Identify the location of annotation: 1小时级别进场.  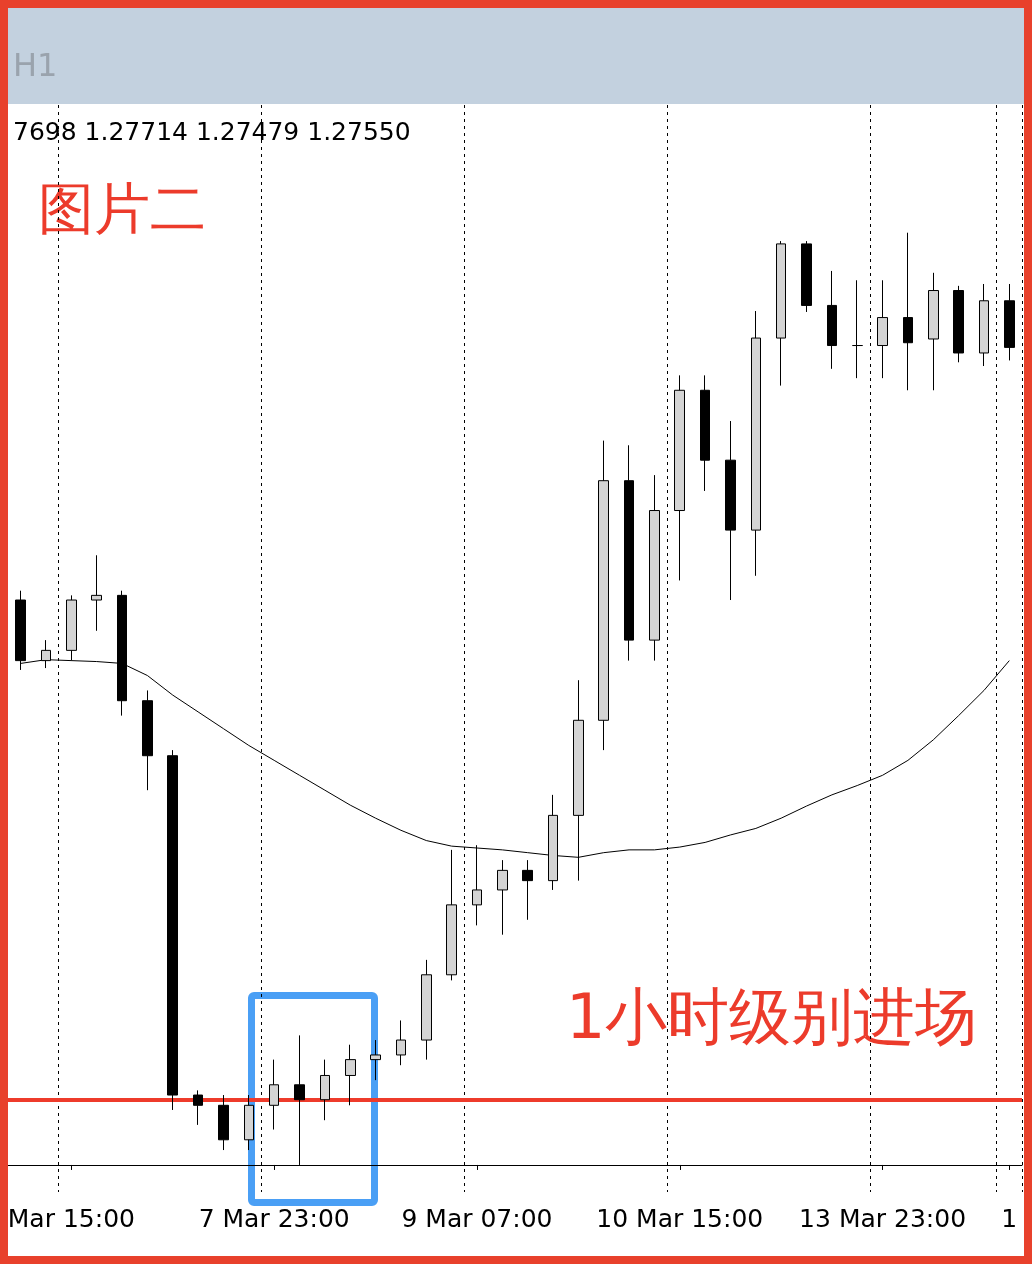
(772, 1016).